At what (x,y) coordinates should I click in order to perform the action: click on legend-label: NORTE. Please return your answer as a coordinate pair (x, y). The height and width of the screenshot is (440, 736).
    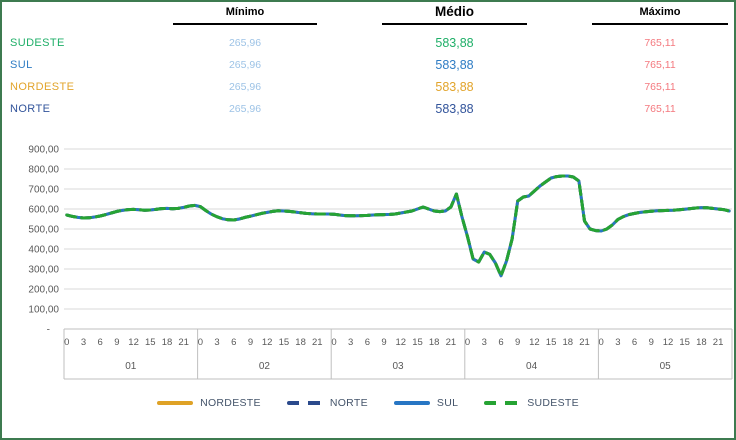
    Looking at the image, I should click on (348, 403).